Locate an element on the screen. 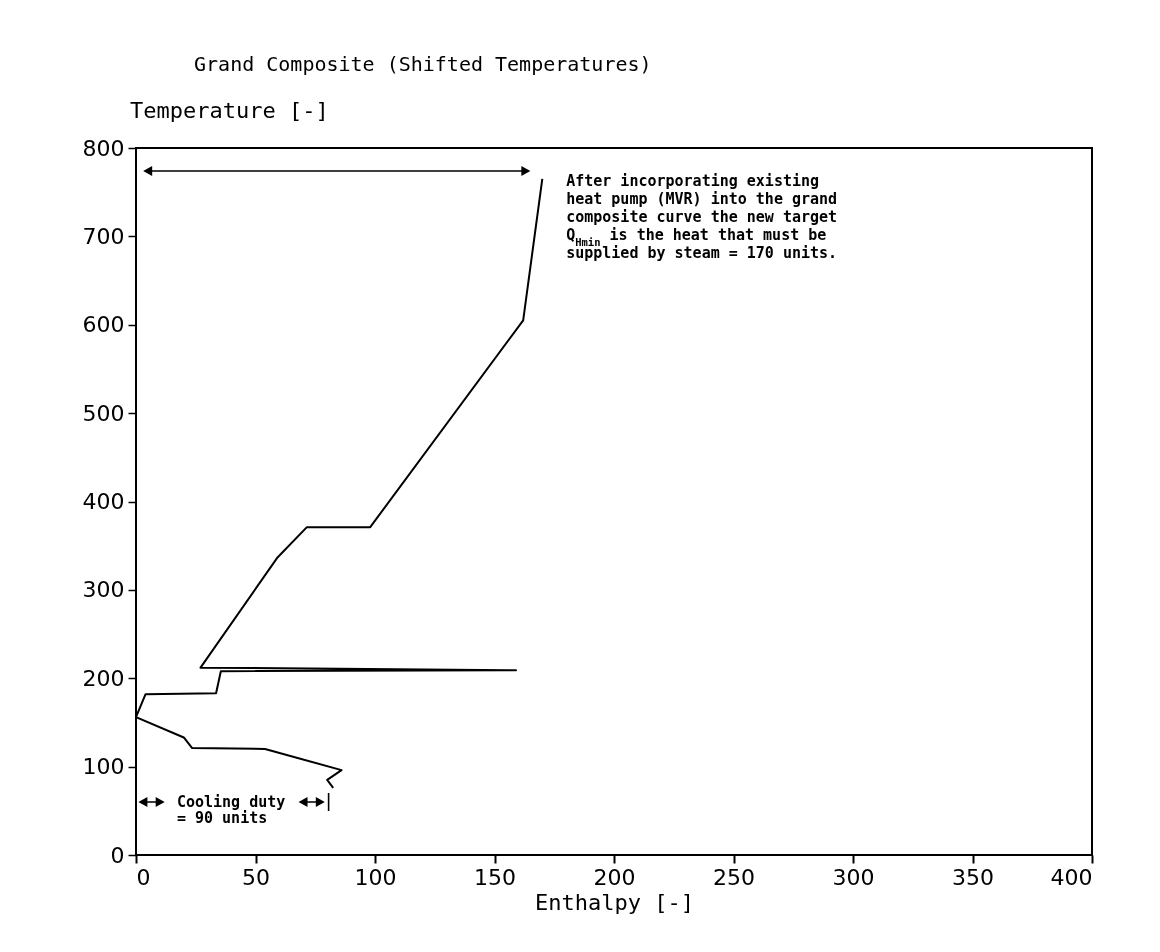  y-axis-title: Temperature [-] is located at coordinates (229, 110).